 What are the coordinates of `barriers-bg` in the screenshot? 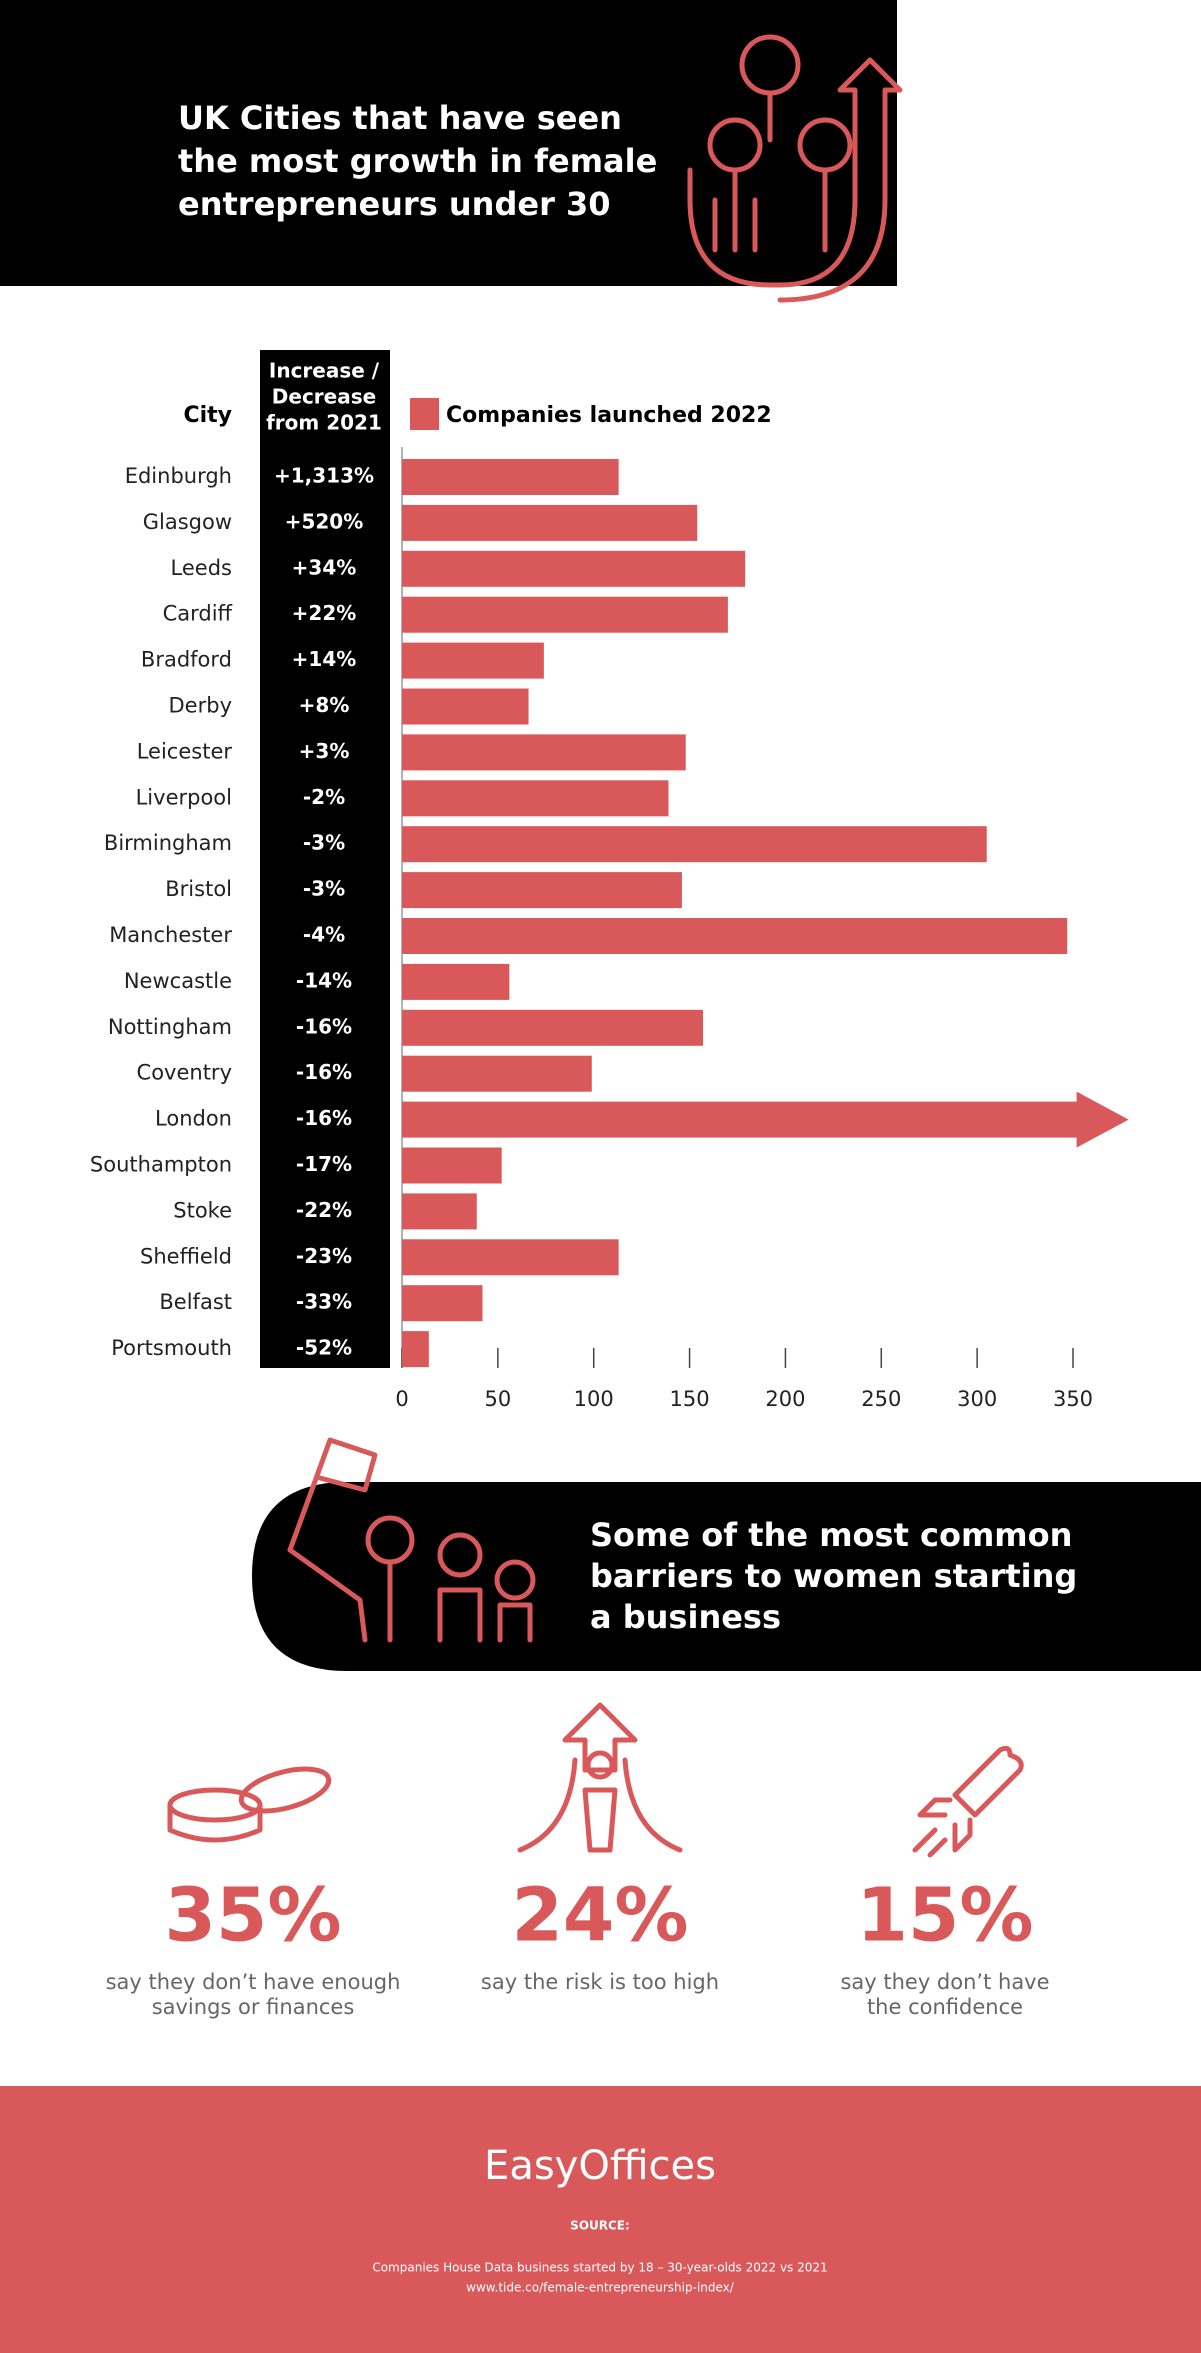 It's located at (726, 1576).